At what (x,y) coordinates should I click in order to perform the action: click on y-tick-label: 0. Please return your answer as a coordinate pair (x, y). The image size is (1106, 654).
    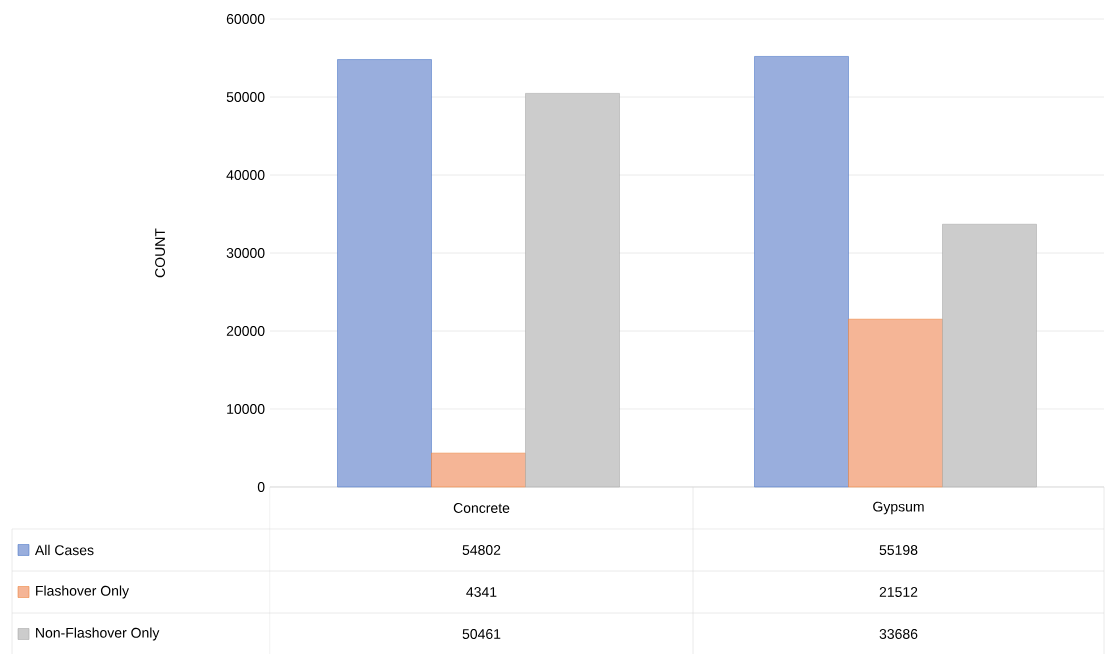
    Looking at the image, I should click on (261, 487).